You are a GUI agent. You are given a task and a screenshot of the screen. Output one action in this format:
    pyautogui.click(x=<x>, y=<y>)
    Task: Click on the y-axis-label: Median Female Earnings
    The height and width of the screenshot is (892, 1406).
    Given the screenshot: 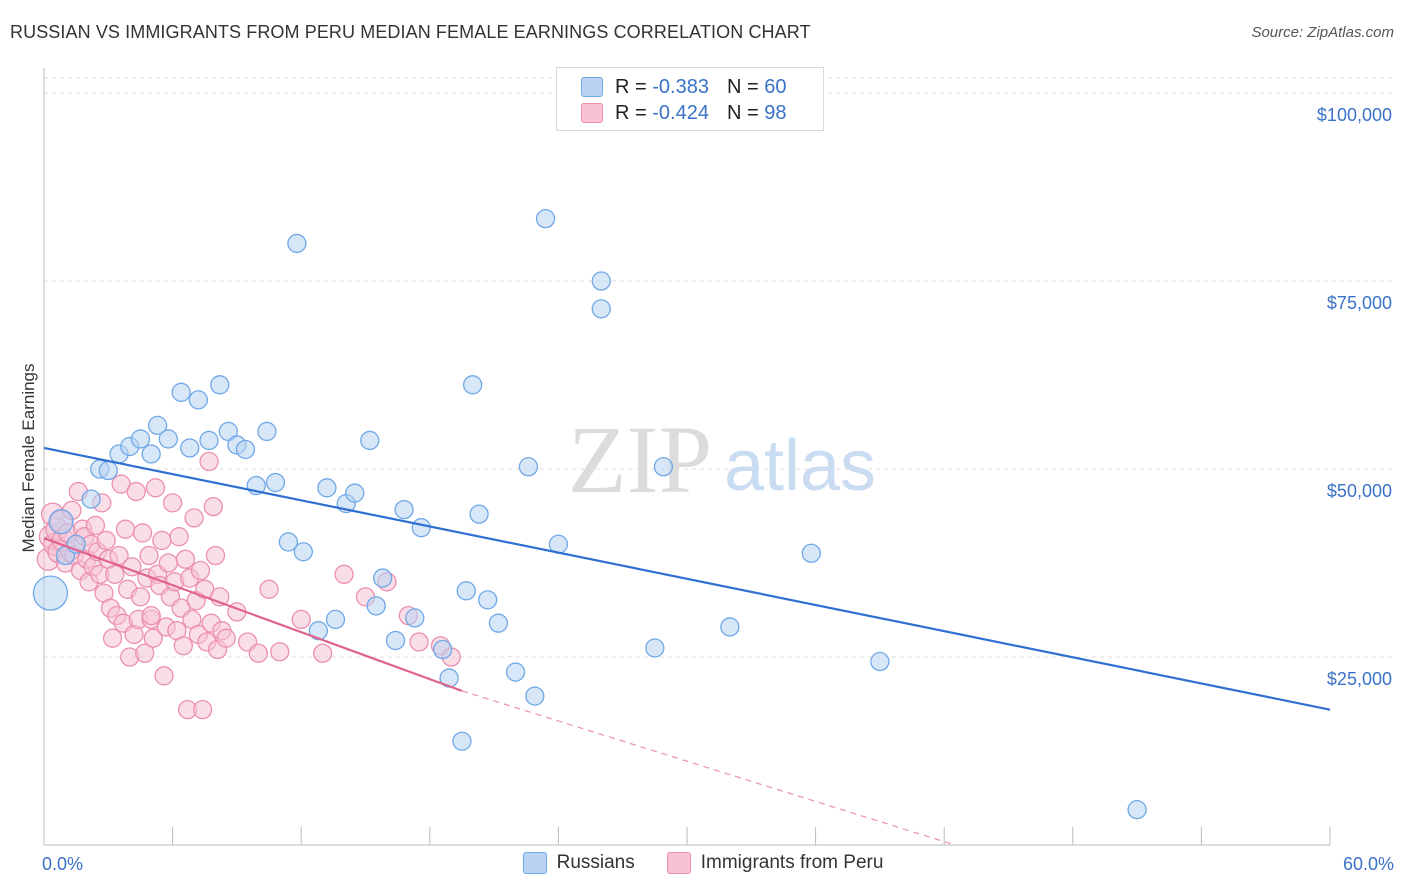 What is the action you would take?
    pyautogui.click(x=28, y=458)
    